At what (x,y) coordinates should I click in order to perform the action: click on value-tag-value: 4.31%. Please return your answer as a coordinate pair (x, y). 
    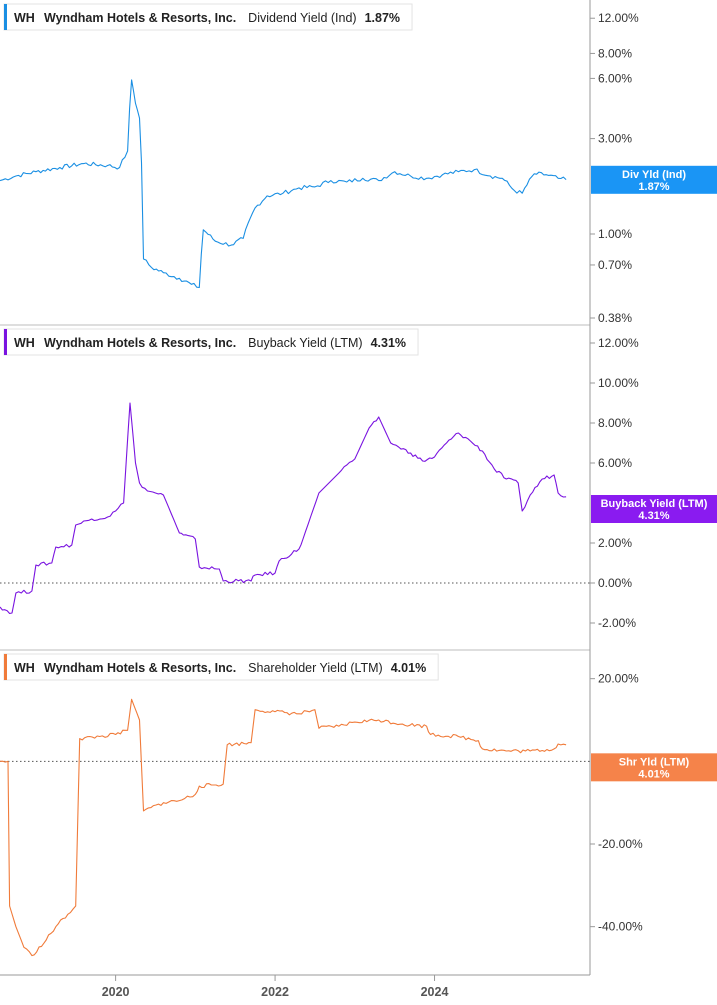
    Looking at the image, I should click on (653, 516).